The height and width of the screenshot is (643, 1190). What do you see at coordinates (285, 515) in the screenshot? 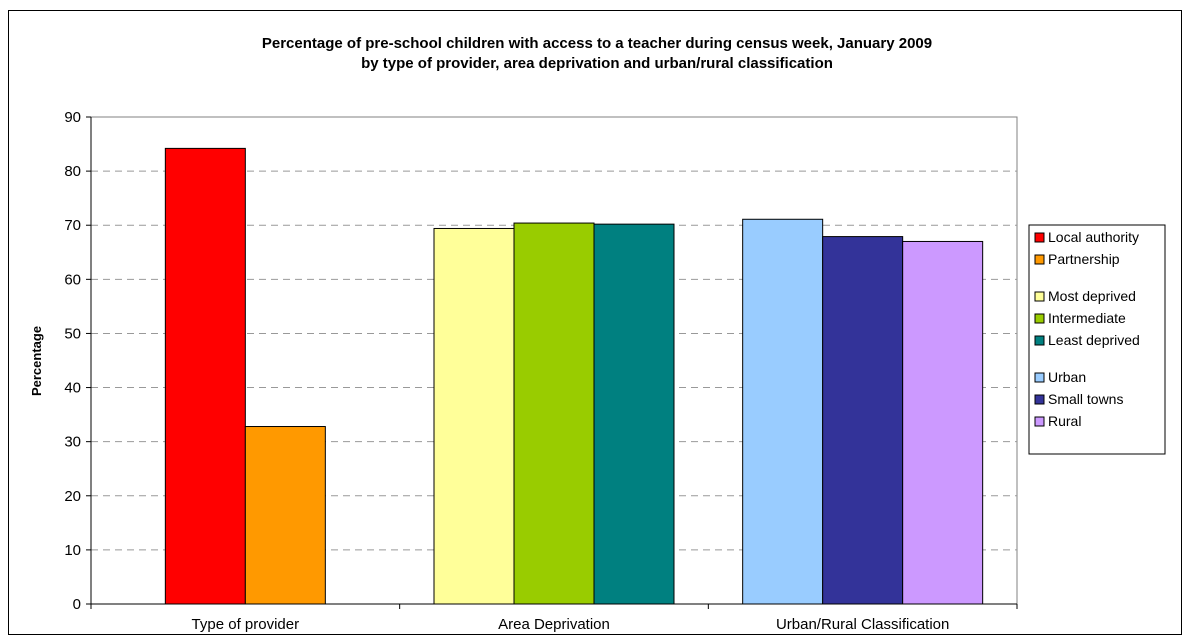
I see `bar-partnership` at bounding box center [285, 515].